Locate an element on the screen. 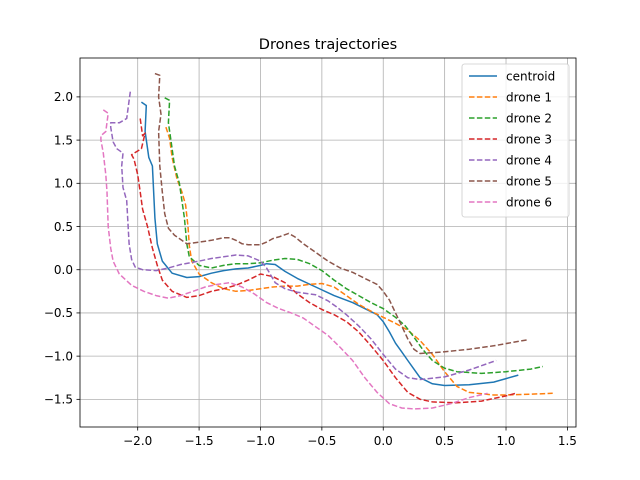 The height and width of the screenshot is (480, 640). legend-label: centroid is located at coordinates (530, 76).